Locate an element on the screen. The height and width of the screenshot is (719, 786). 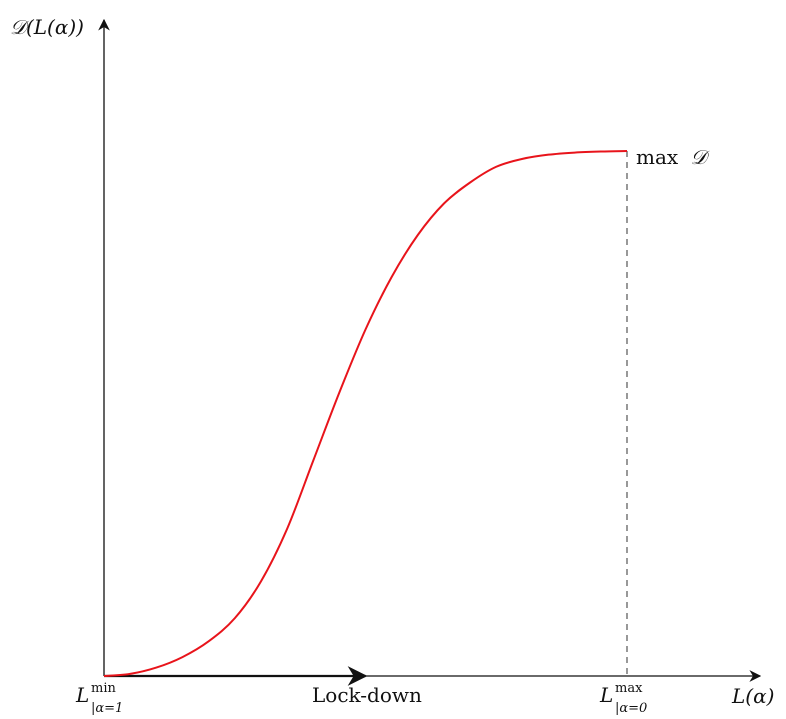
svg-text: max 𝒟 is located at coordinates (673, 157).